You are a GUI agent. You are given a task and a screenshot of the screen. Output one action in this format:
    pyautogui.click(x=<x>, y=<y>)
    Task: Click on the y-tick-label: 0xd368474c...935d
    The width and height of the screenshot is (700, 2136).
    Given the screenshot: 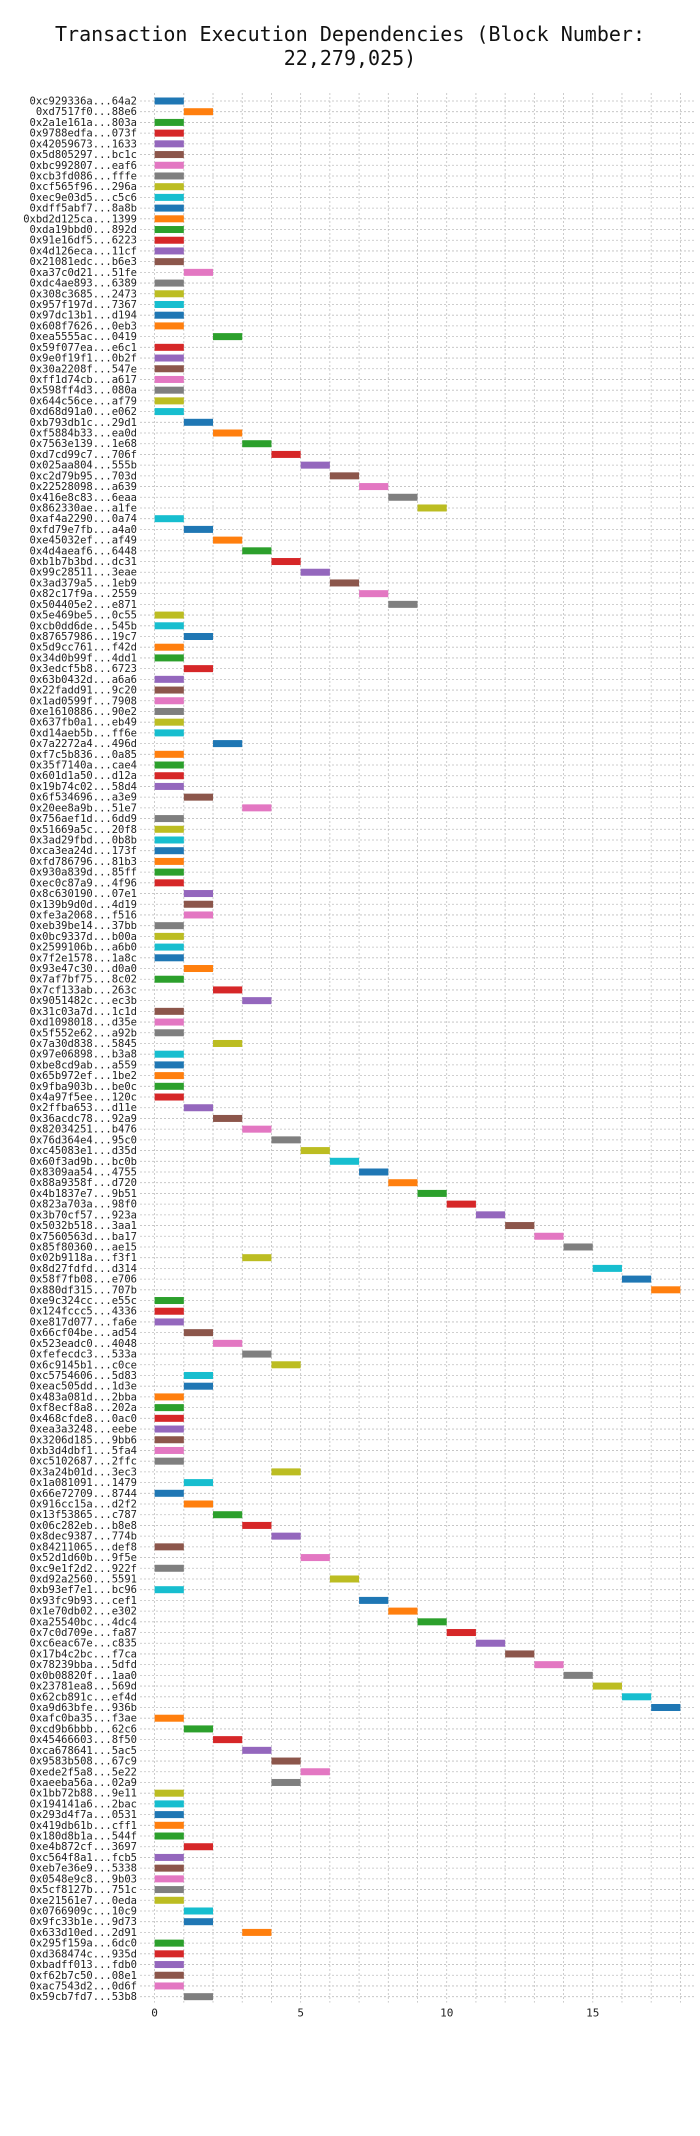 What is the action you would take?
    pyautogui.click(x=83, y=1954)
    